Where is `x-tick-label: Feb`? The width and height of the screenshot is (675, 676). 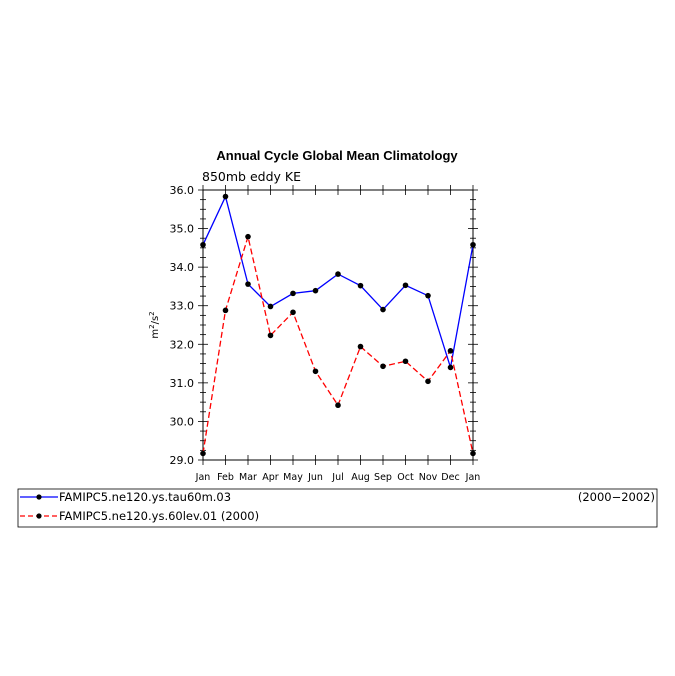 x-tick-label: Feb is located at coordinates (225, 477).